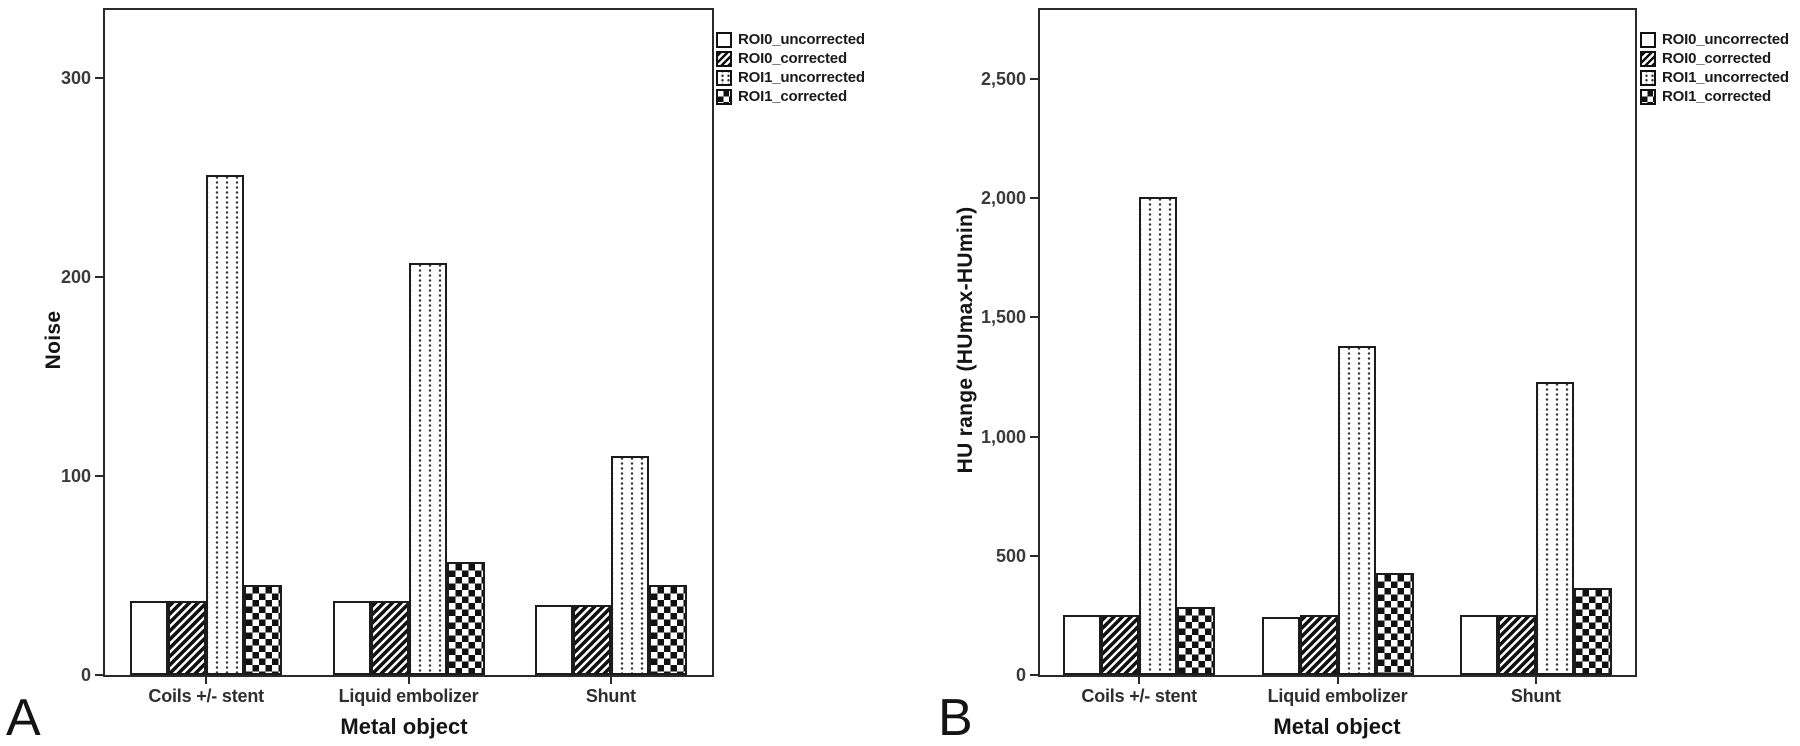 The height and width of the screenshot is (746, 1800). I want to click on y-tick-label: 1,000, so click(1003, 436).